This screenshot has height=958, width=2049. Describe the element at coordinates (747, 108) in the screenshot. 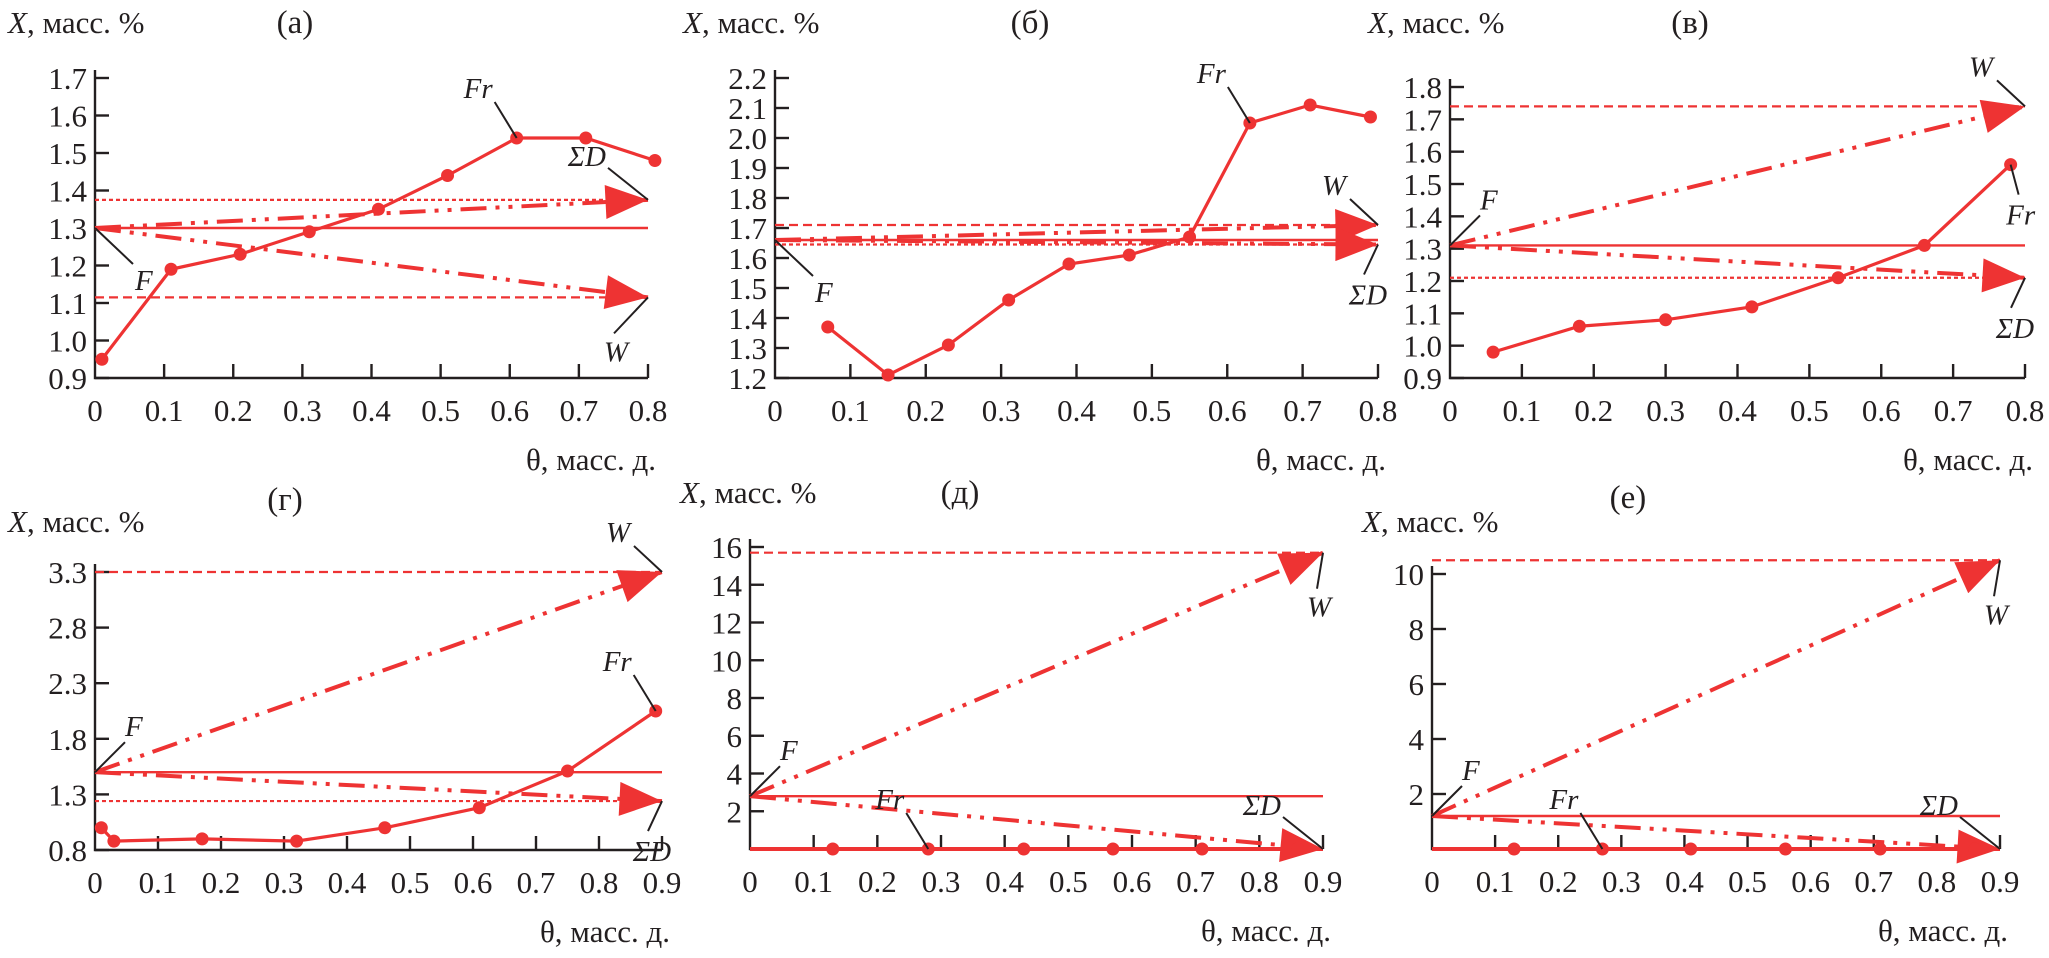

I see `y-tick-label: 2.1` at that location.